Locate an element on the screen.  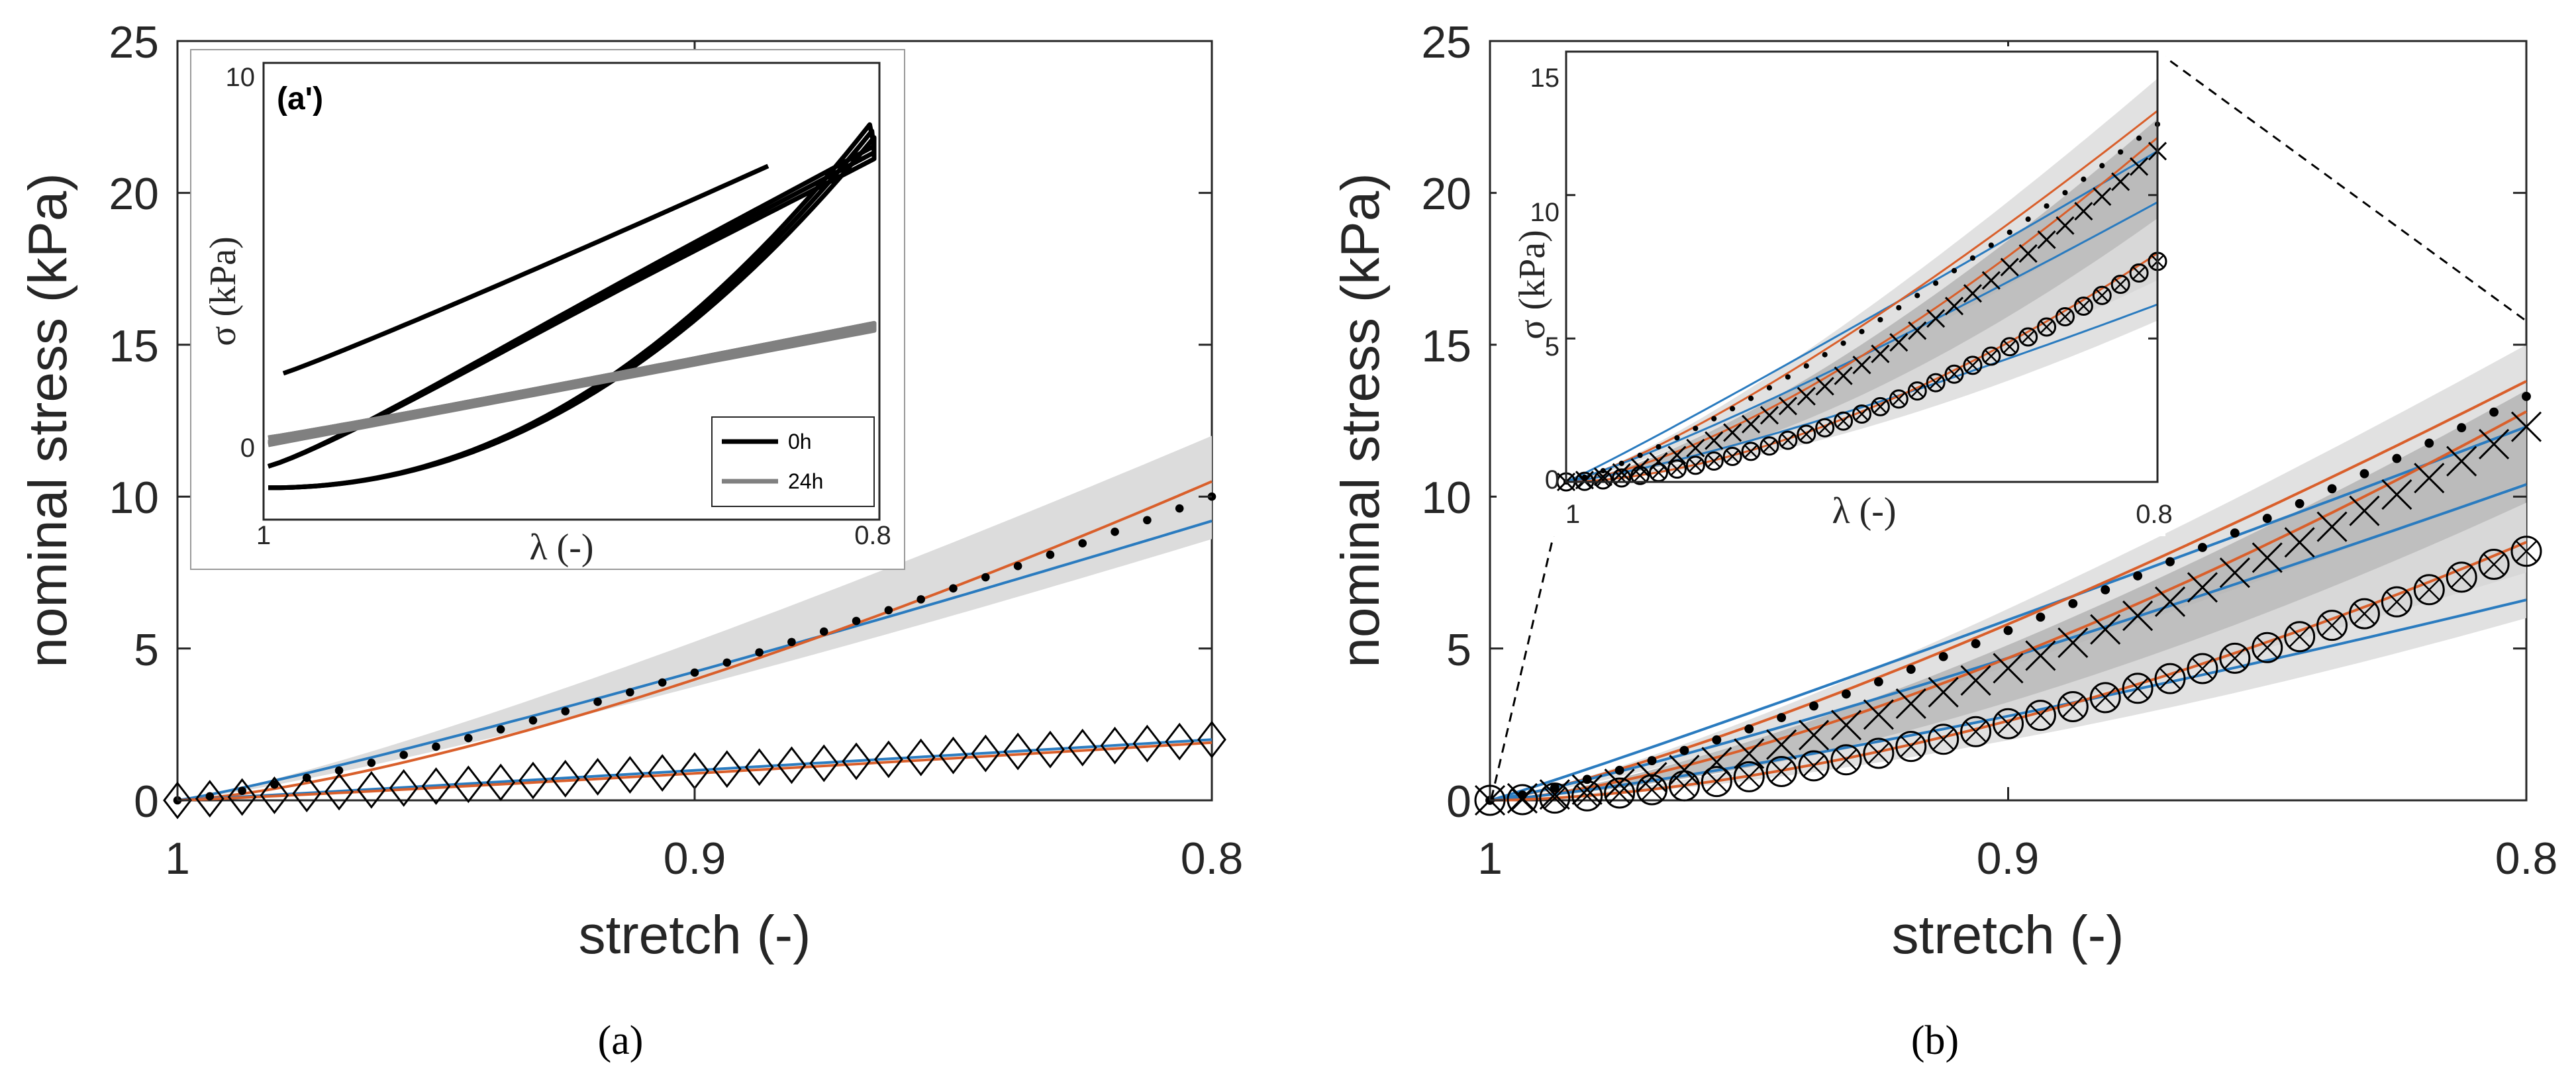
panel-b-inset-ytick-10: 10 is located at coordinates (1545, 212).